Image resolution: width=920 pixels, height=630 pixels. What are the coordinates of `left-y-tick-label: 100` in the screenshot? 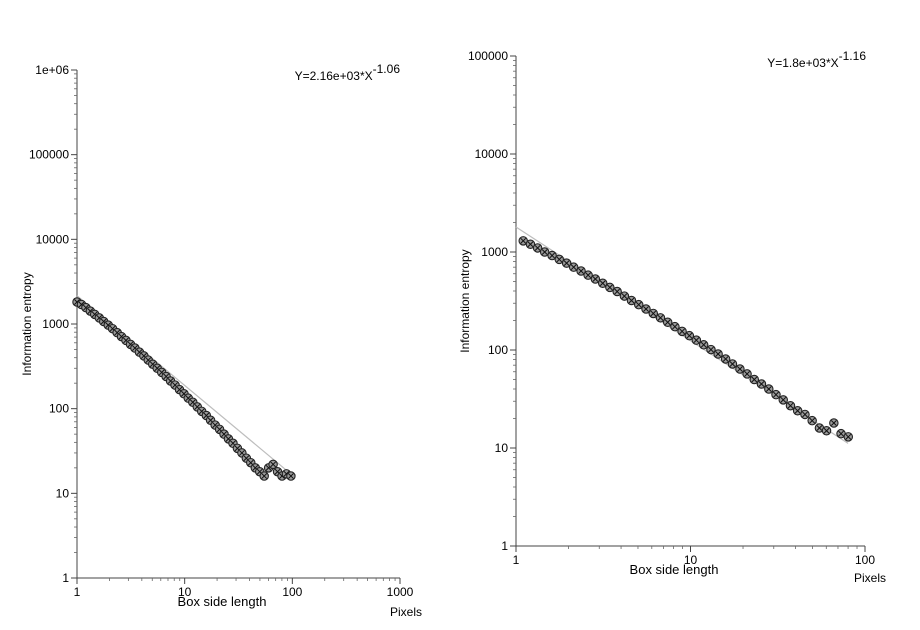 It's located at (59, 409).